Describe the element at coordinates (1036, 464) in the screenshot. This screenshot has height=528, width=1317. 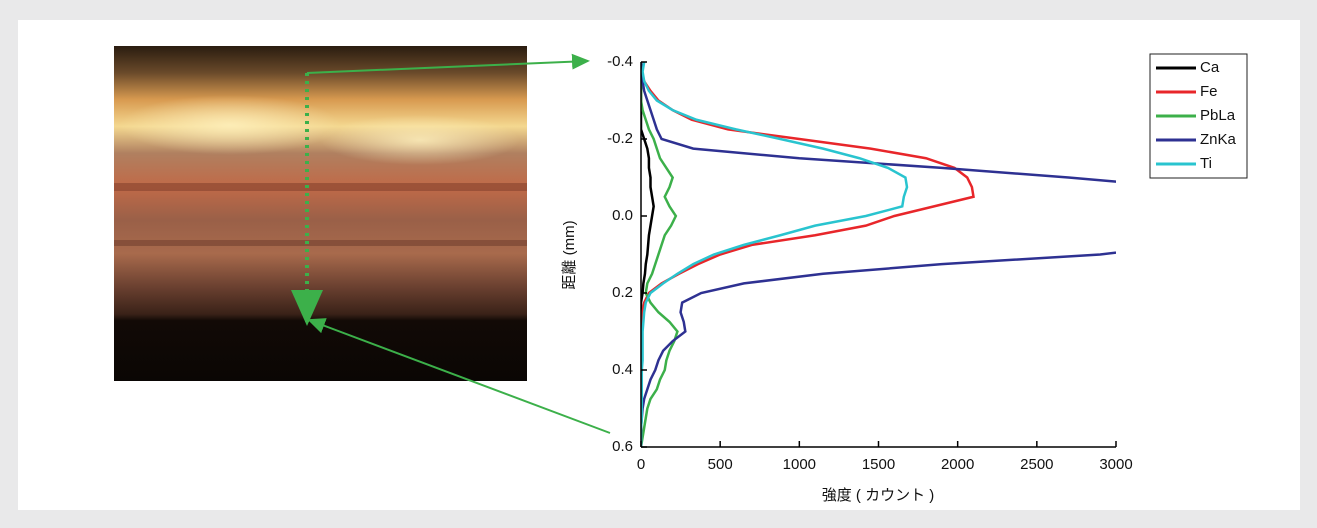
I see `x-tick-label: 2500` at that location.